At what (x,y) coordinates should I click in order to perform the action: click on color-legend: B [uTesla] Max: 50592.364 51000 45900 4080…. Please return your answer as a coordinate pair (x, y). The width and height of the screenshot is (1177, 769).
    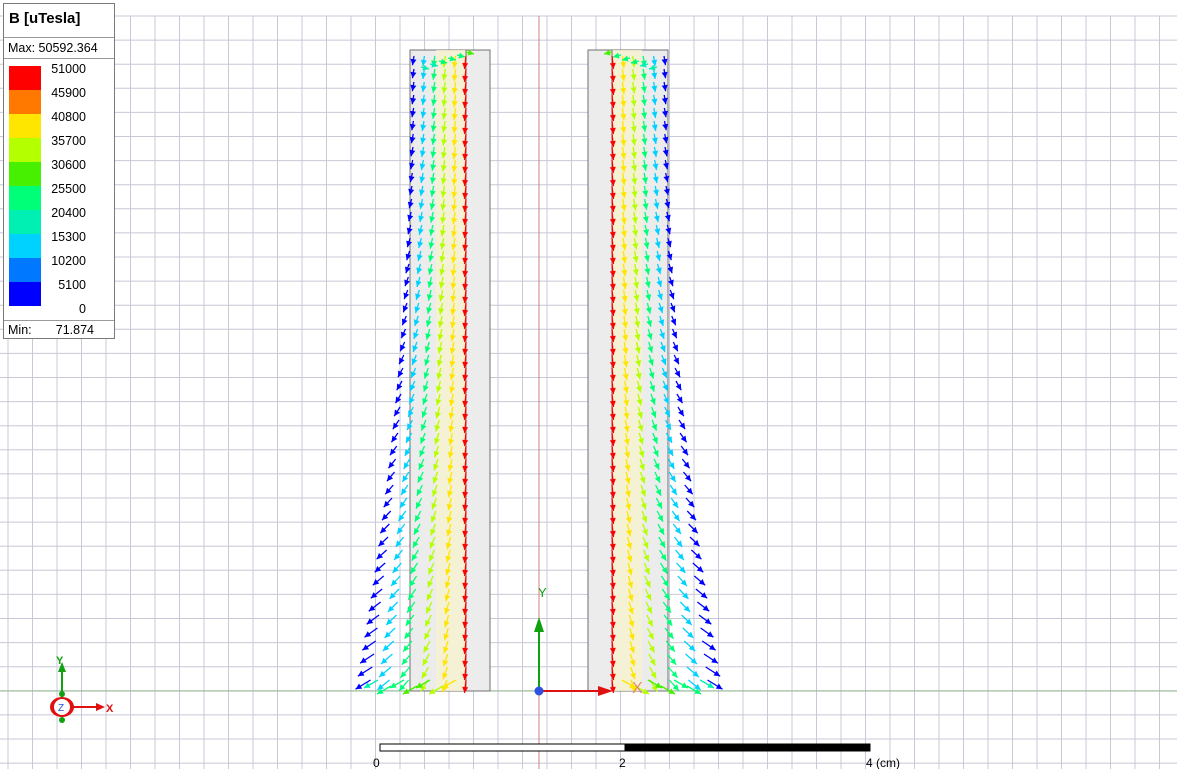
    Looking at the image, I should click on (59, 171).